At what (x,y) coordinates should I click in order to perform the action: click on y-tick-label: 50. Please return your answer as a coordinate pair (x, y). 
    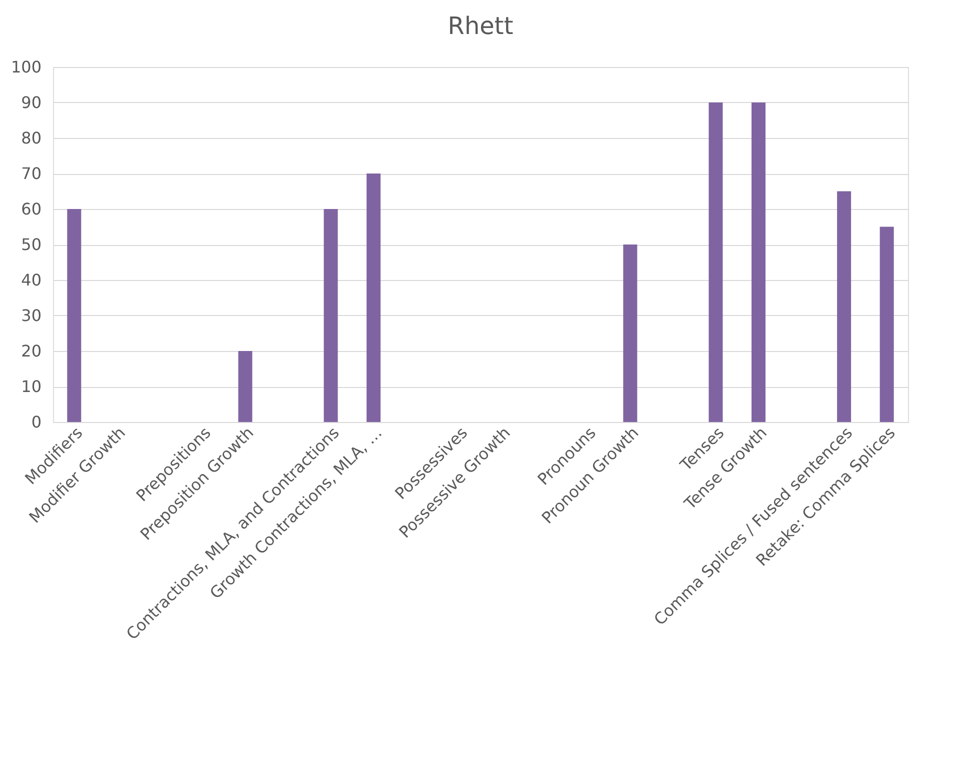
    Looking at the image, I should click on (31, 244).